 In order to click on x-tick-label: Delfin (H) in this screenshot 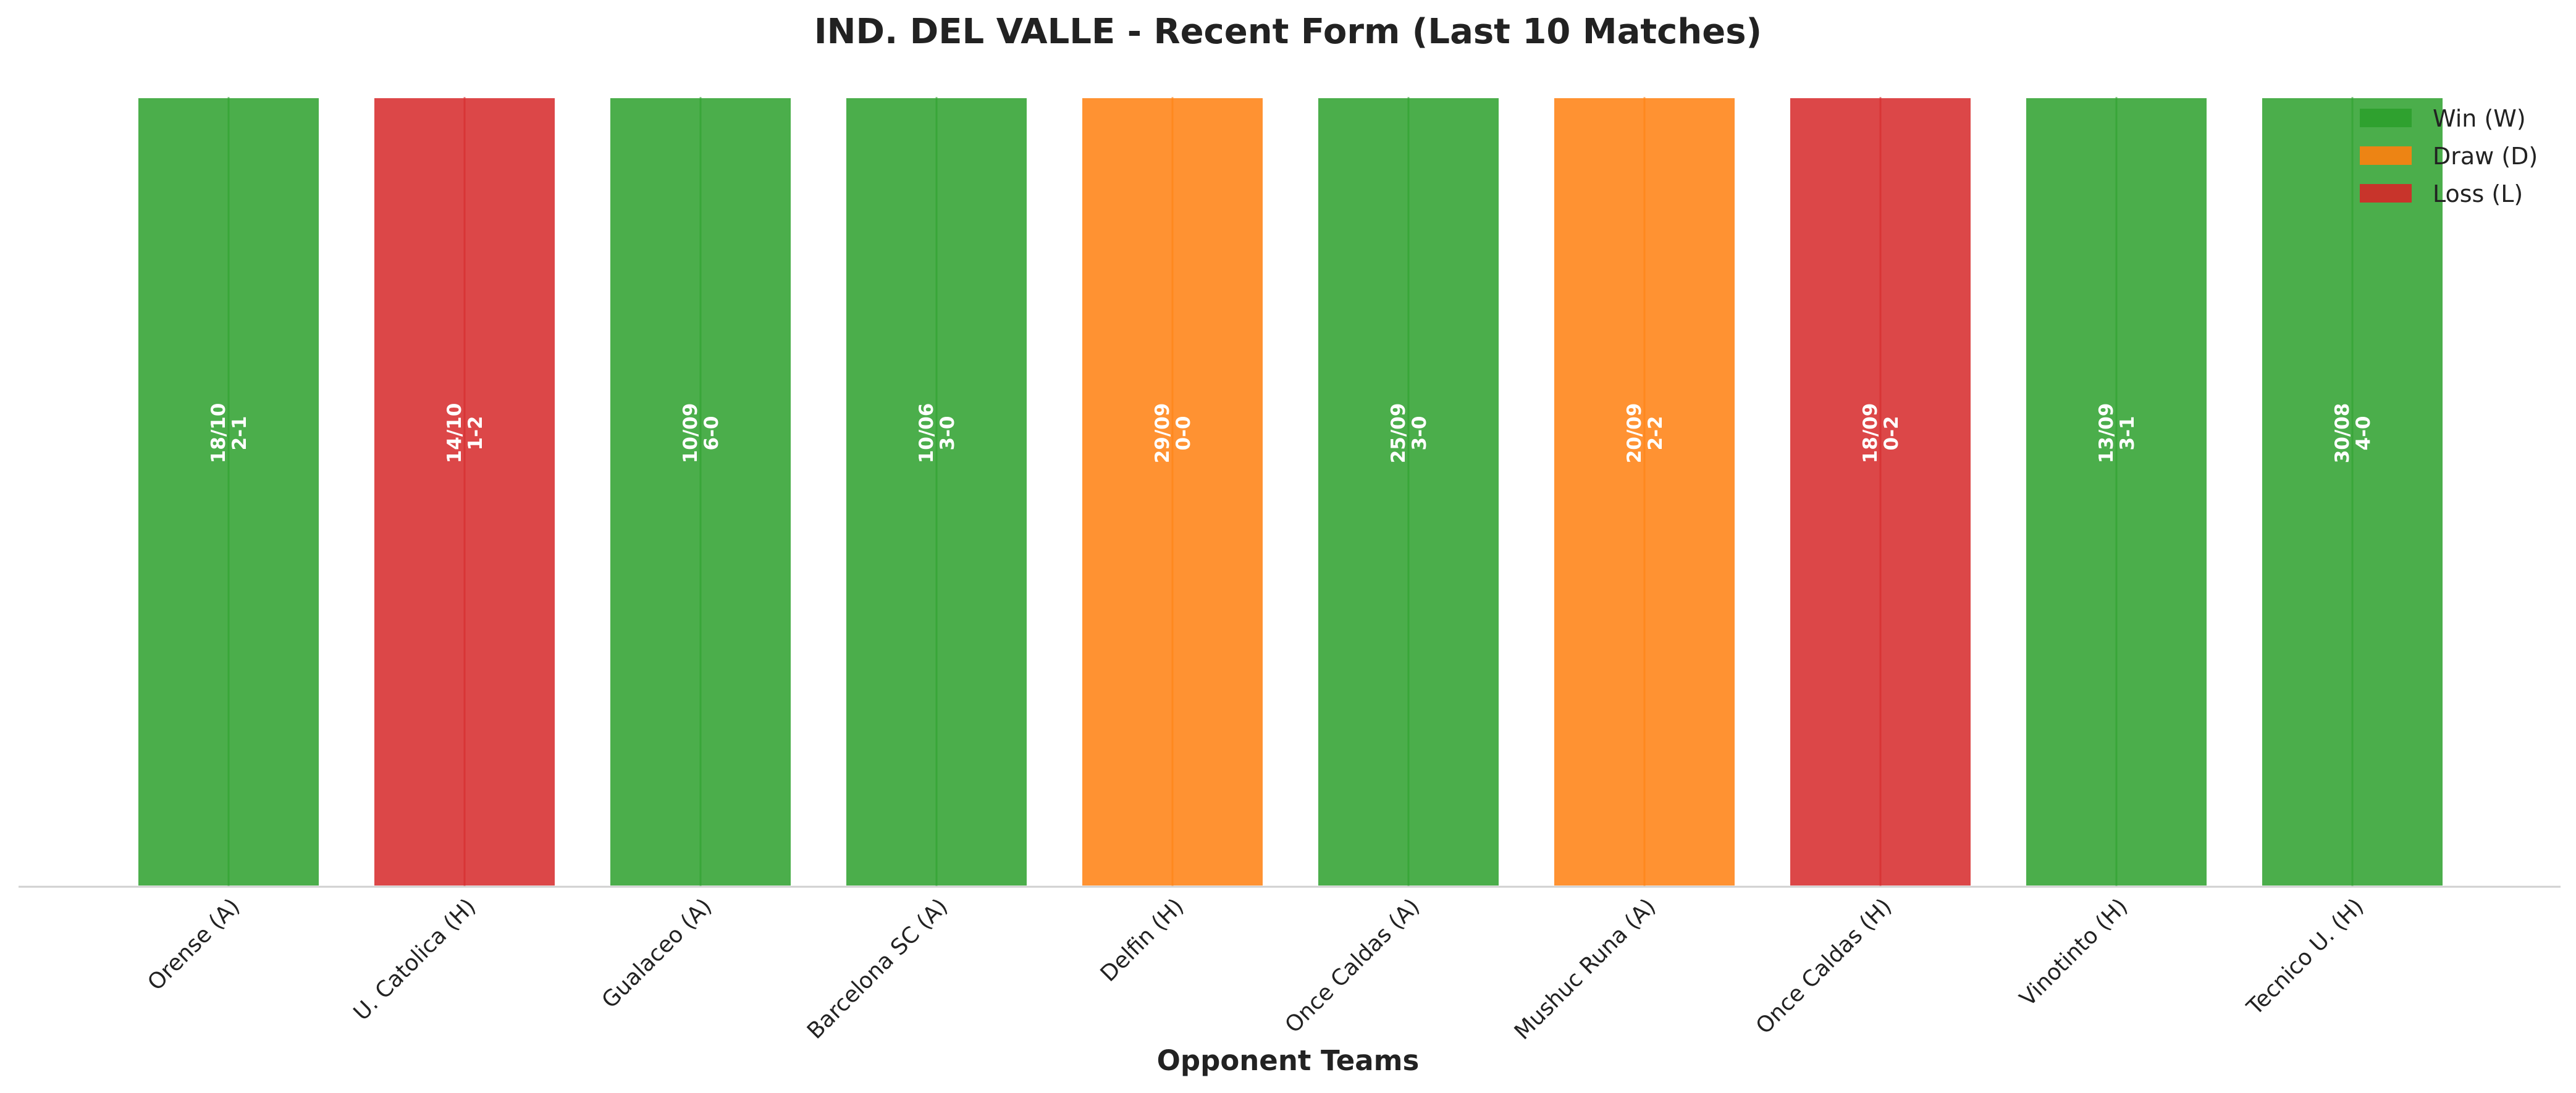, I will do `click(1142, 940)`.